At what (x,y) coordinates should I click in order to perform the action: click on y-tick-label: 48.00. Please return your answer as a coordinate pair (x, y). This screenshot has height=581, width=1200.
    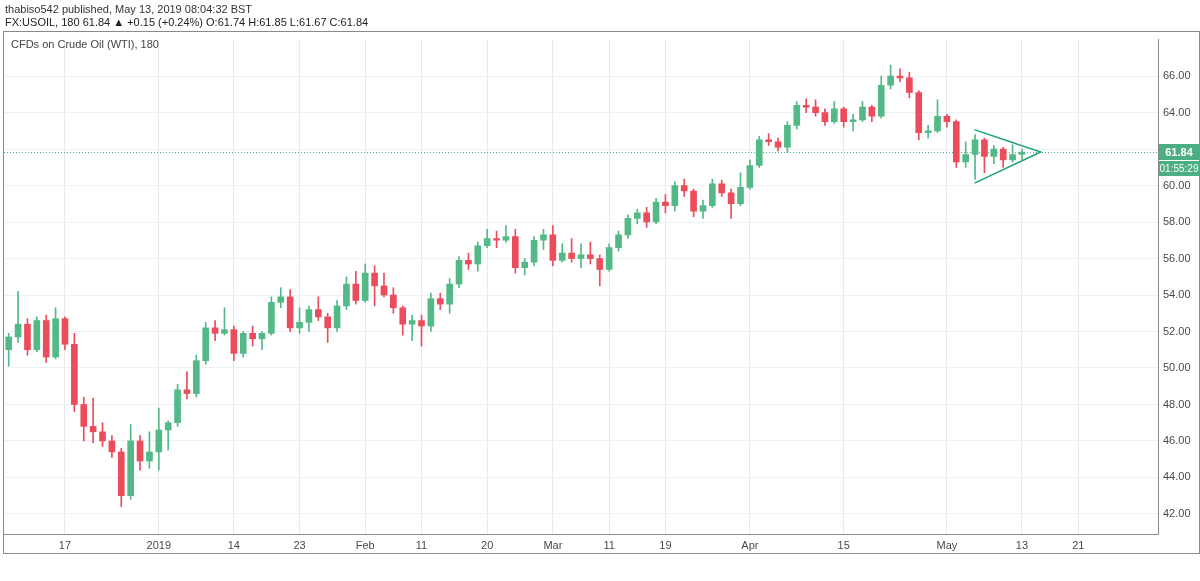
    Looking at the image, I should click on (1177, 403).